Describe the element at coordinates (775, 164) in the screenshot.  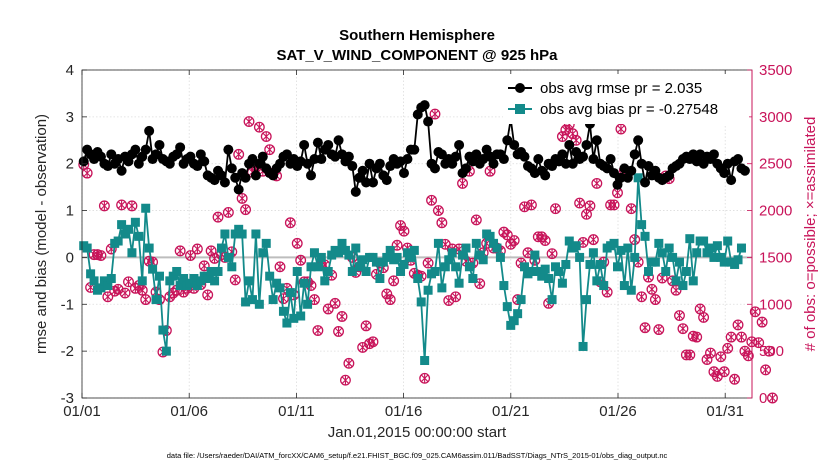
I see `y2-tick-label: 2500` at that location.